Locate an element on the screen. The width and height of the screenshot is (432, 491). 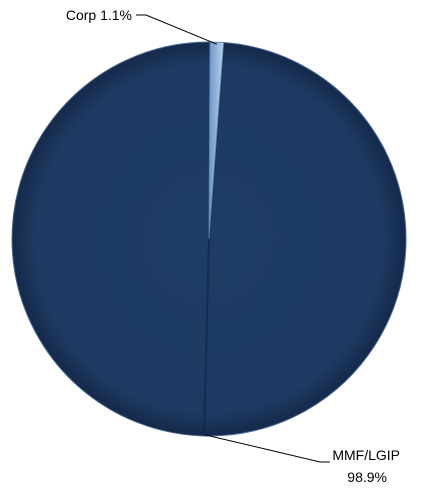
label-mmf-lgip-name: MMF/LGIP is located at coordinates (366, 455).